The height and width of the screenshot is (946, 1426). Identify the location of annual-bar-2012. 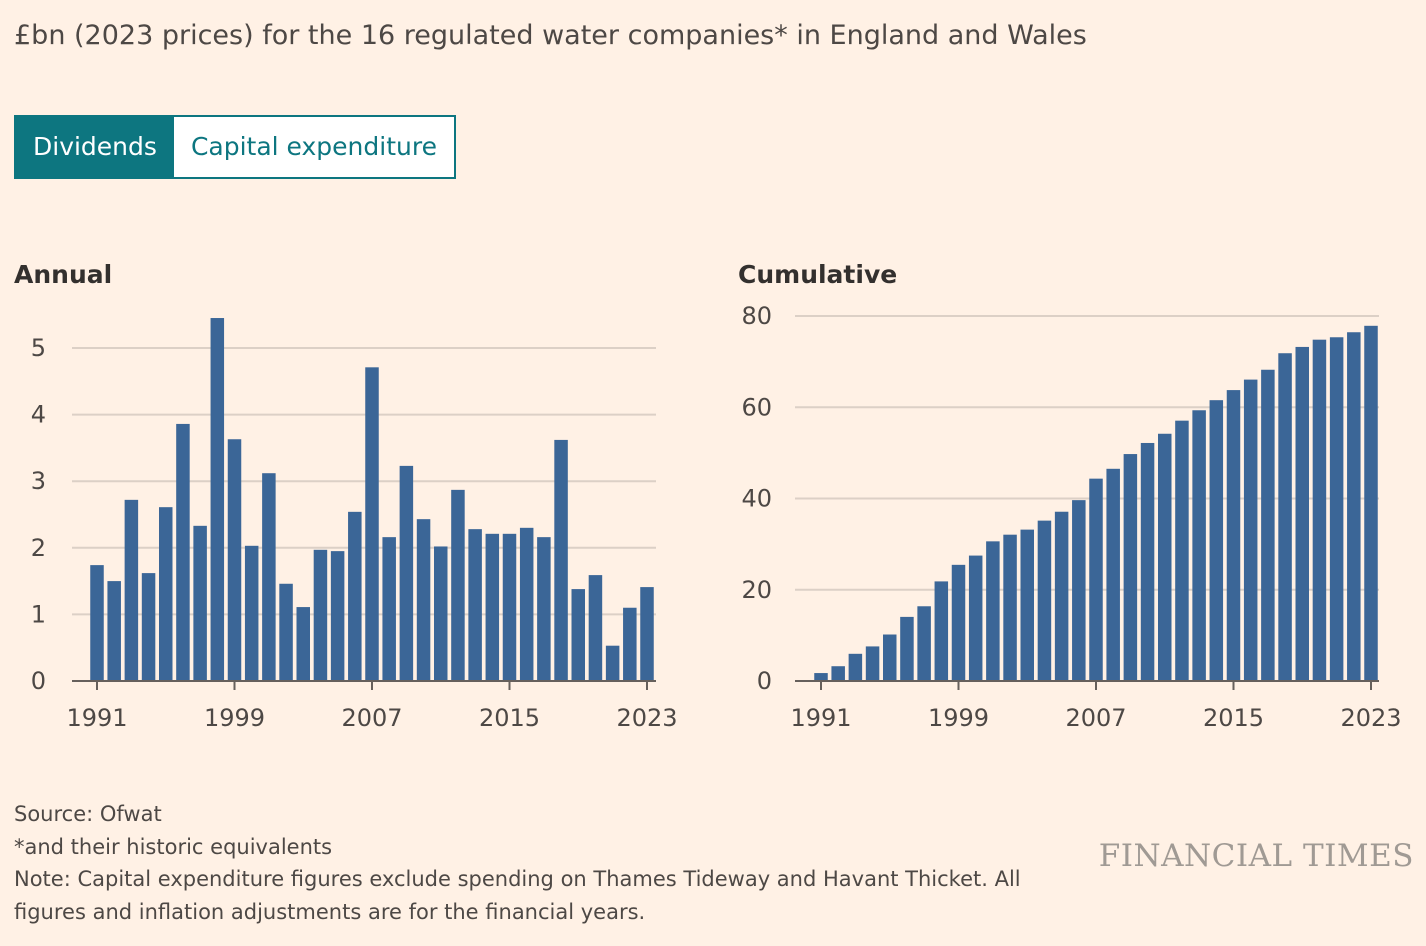
(458, 585).